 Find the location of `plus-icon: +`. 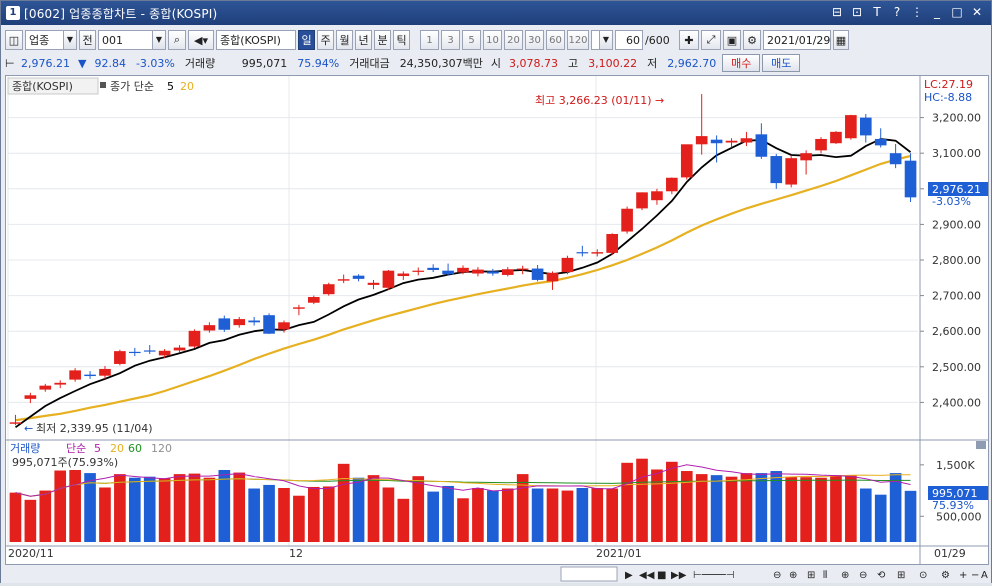

plus-icon: + is located at coordinates (963, 575).